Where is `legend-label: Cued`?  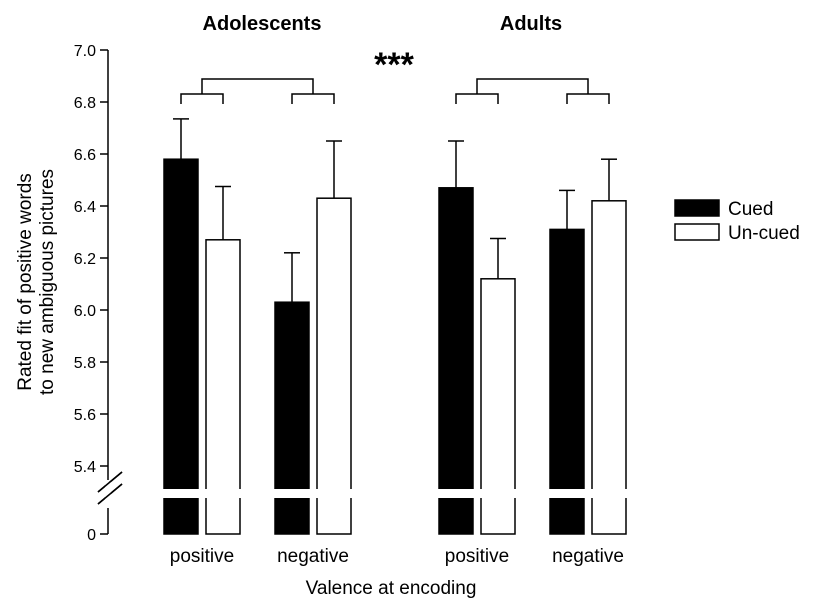 legend-label: Cued is located at coordinates (750, 209).